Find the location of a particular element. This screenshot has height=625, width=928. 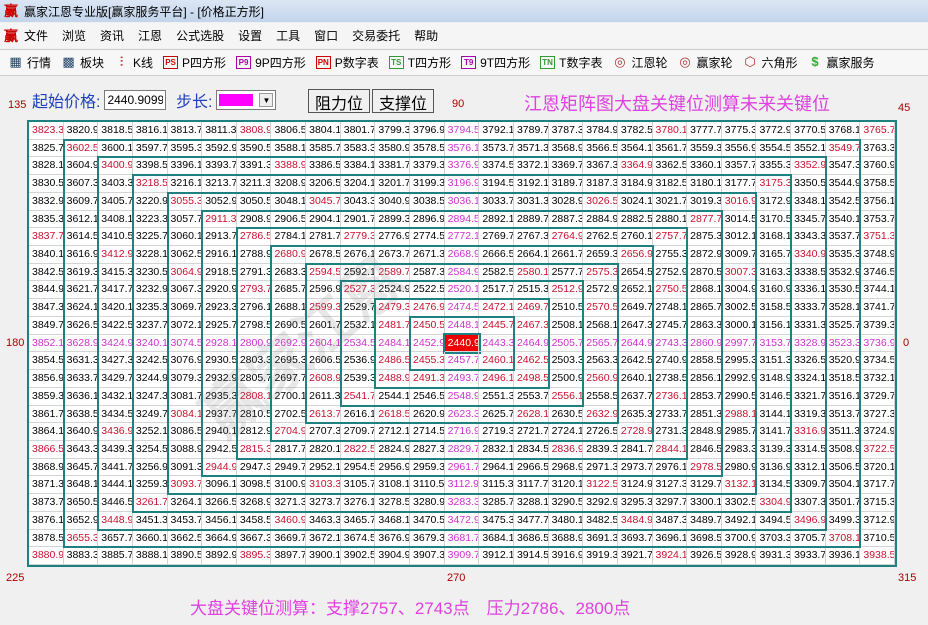

matrix-cell: 3024.11 is located at coordinates (635, 201).